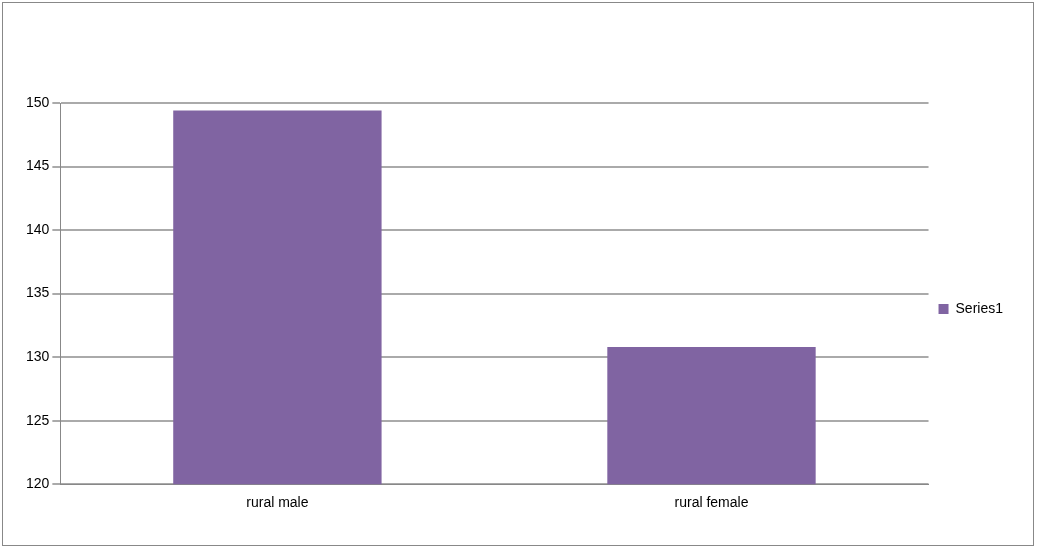  I want to click on y-tick-label: 140, so click(38, 228).